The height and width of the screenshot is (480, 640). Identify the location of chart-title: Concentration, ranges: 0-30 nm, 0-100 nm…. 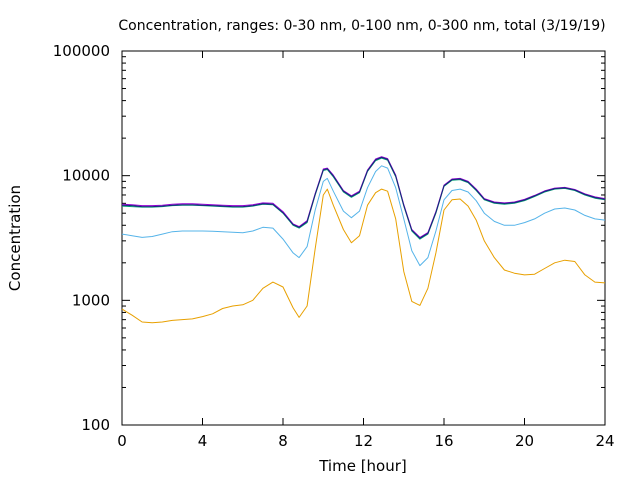
(361, 26).